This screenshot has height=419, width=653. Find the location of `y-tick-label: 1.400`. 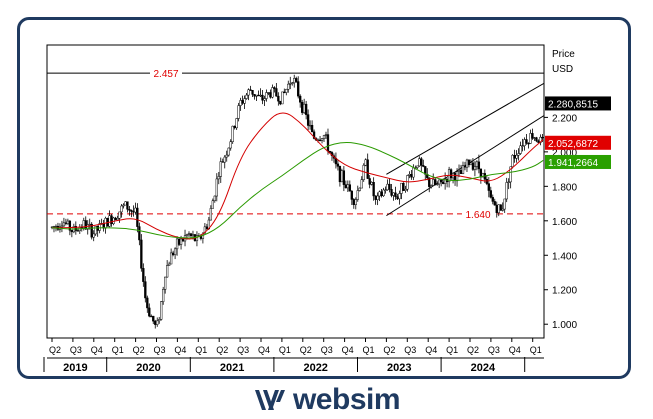

y-tick-label: 1.400 is located at coordinates (564, 256).